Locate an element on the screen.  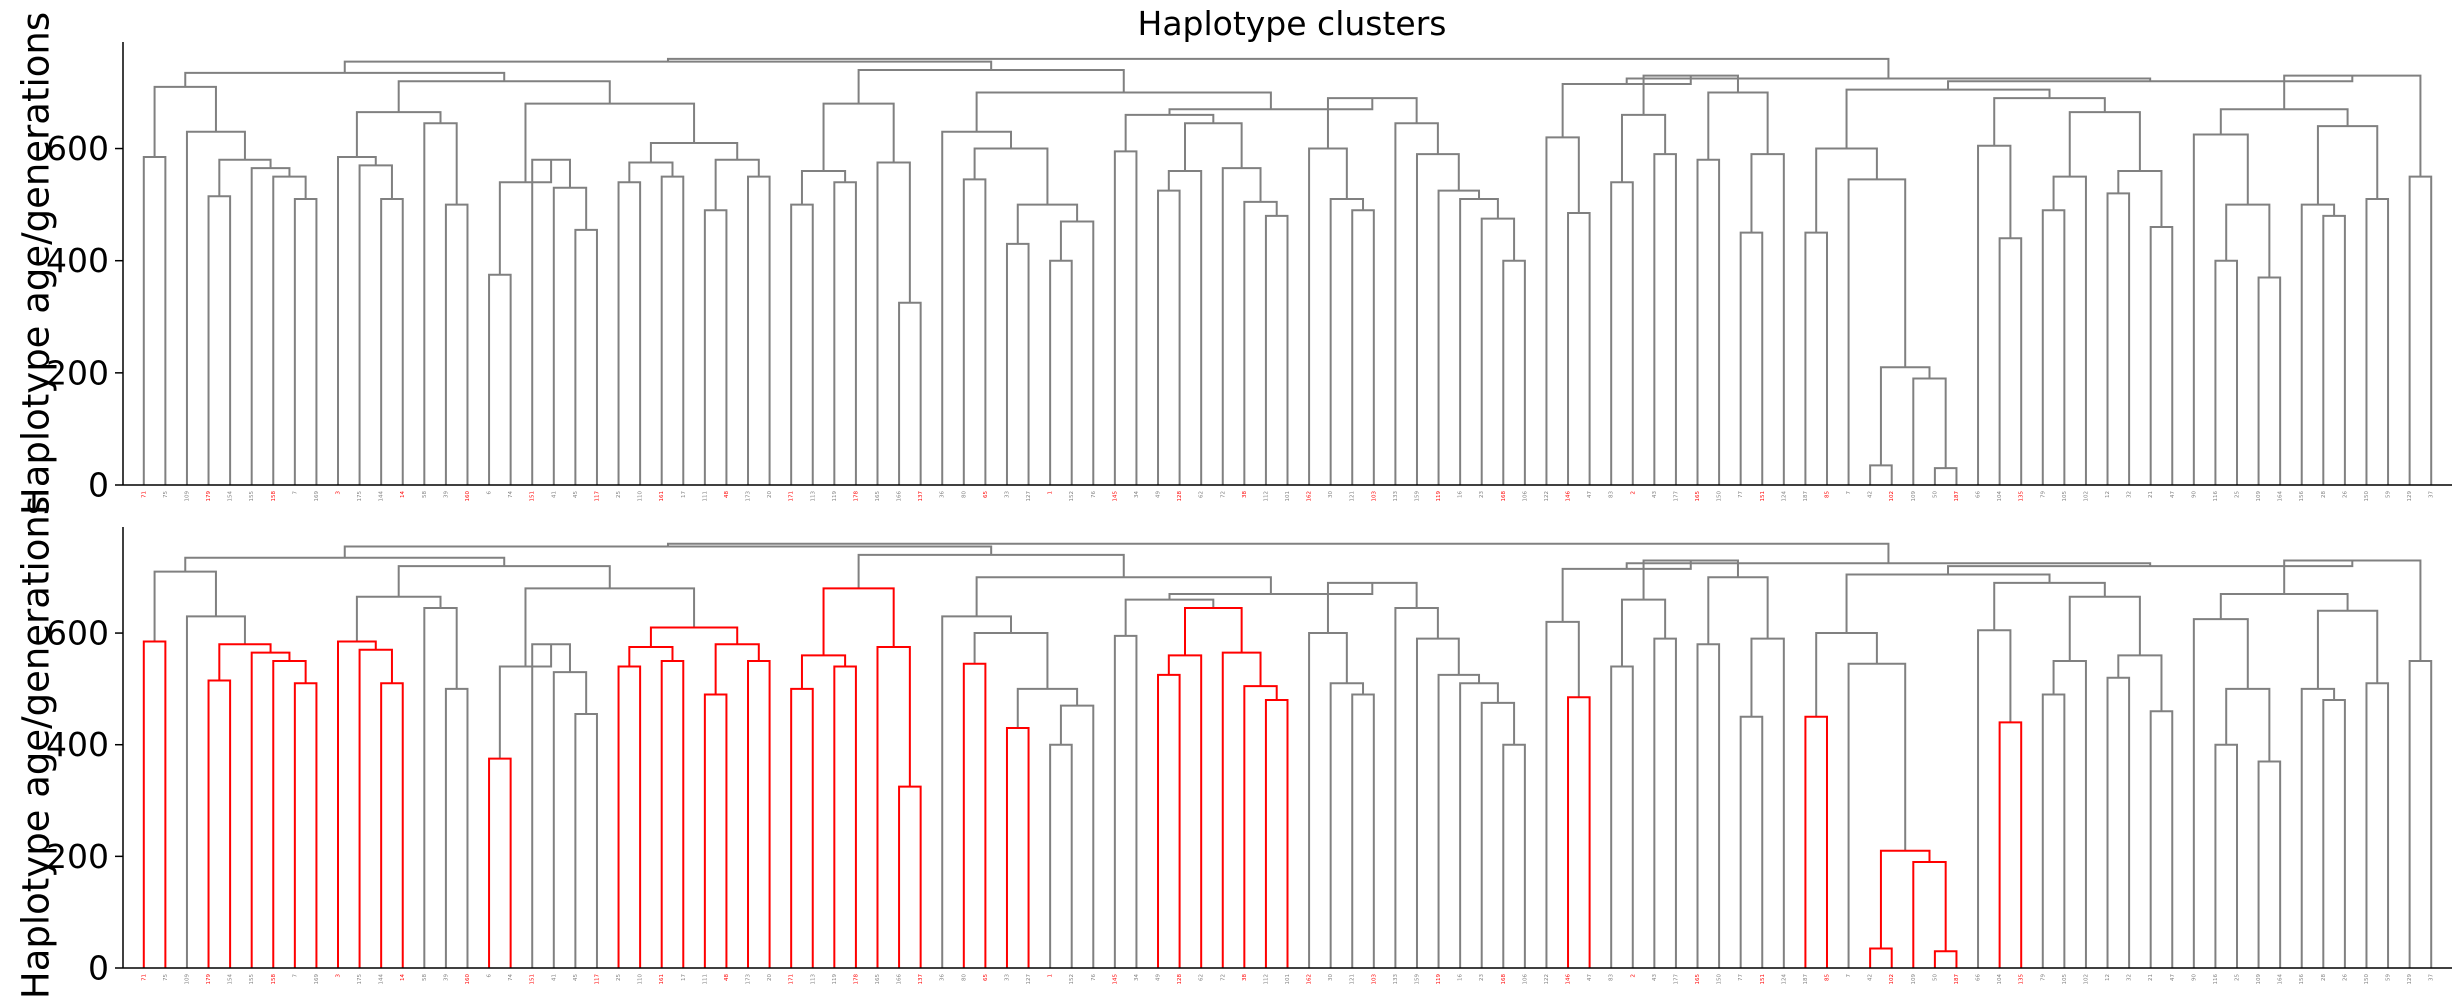
leaf-label: 110 is located at coordinates (641, 979).